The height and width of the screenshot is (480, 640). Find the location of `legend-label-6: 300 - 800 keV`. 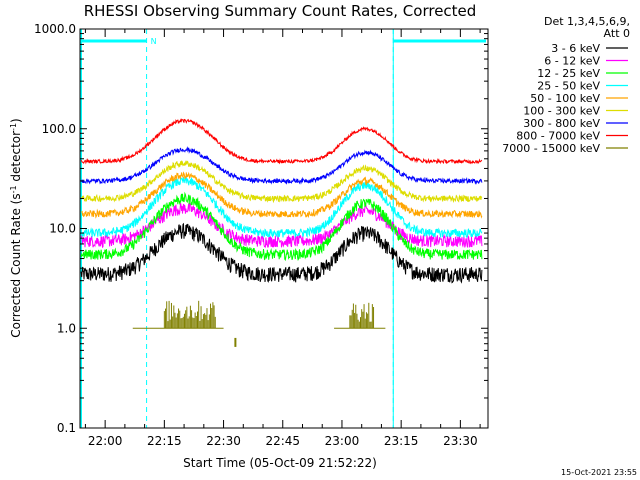

legend-label-6: 300 - 800 keV is located at coordinates (561, 123).